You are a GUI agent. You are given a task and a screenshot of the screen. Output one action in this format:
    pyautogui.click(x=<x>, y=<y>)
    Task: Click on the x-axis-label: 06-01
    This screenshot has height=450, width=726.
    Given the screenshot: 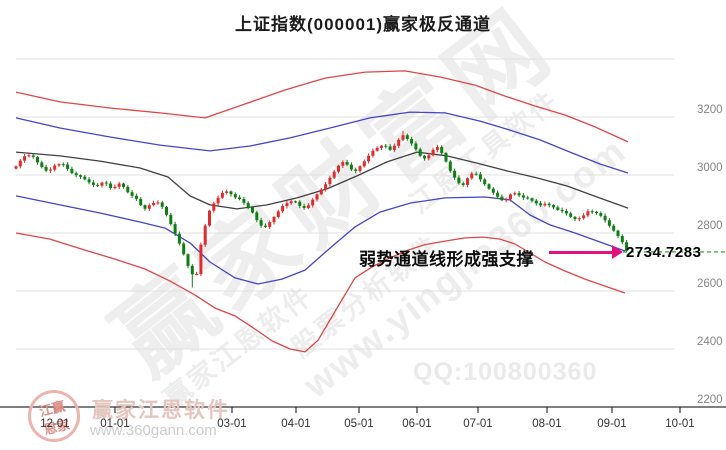 What is the action you would take?
    pyautogui.click(x=417, y=424)
    